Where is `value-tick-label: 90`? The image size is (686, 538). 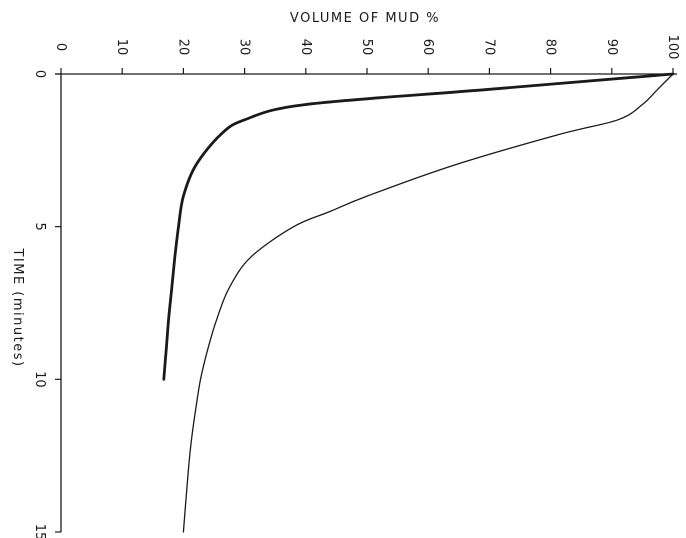
value-tick-label: 90 is located at coordinates (611, 47).